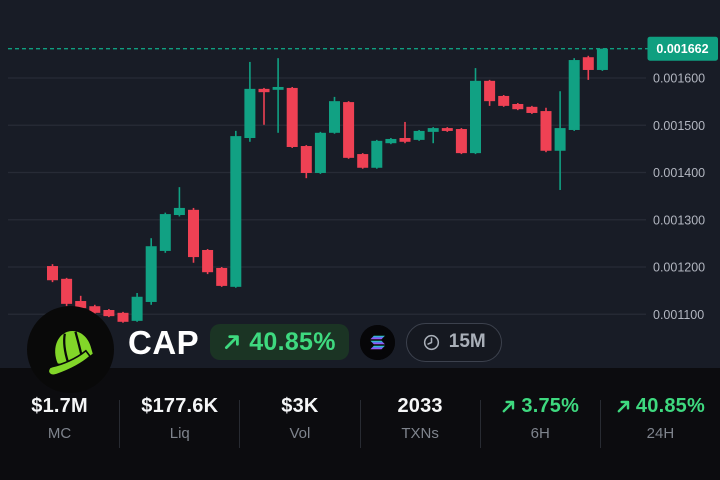  I want to click on stat-label: Vol, so click(300, 433).